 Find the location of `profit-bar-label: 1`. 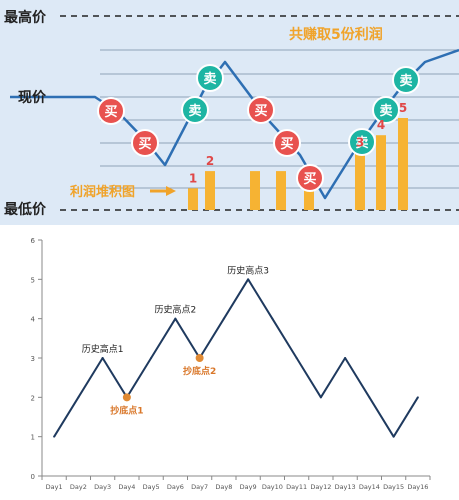

profit-bar-label: 1 is located at coordinates (193, 178).